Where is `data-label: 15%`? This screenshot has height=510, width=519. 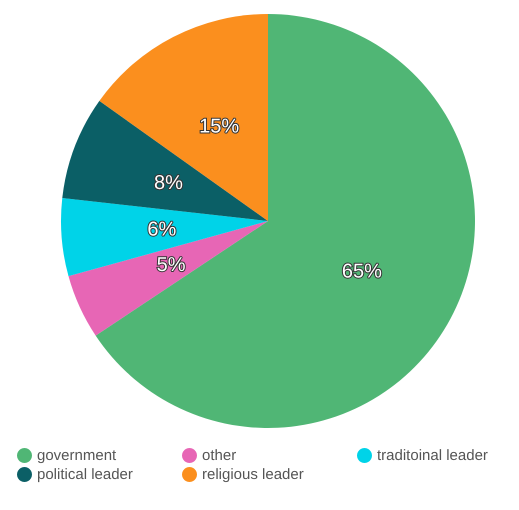
data-label: 15% is located at coordinates (219, 126).